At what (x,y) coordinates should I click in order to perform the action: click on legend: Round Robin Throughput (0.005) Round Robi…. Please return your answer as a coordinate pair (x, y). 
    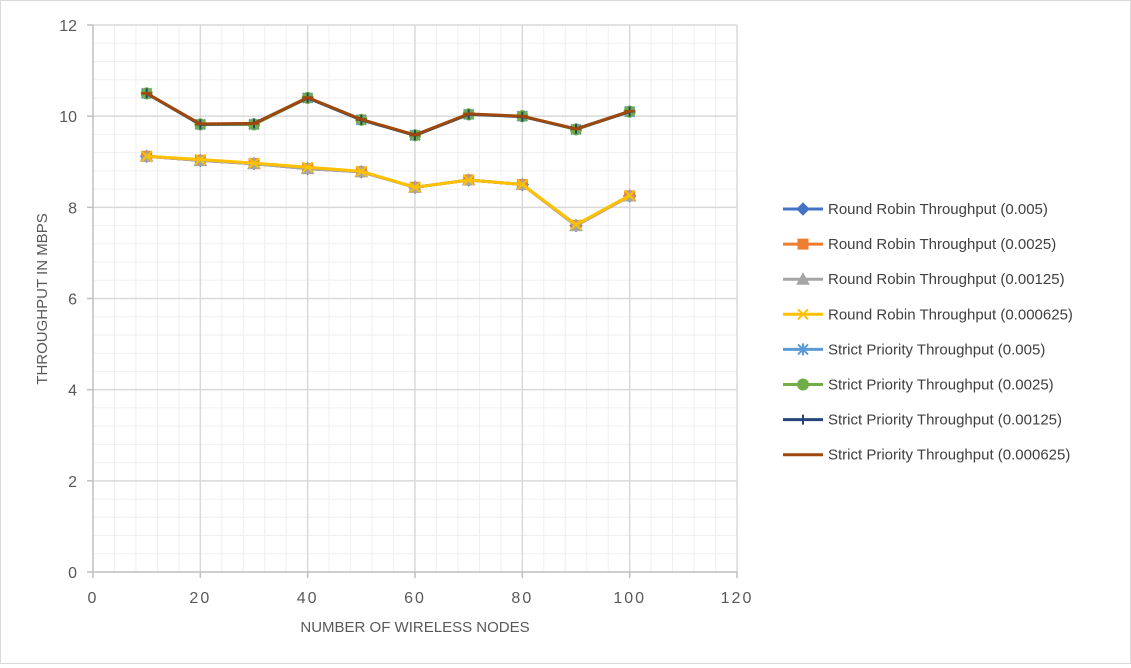
    Looking at the image, I should click on (928, 332).